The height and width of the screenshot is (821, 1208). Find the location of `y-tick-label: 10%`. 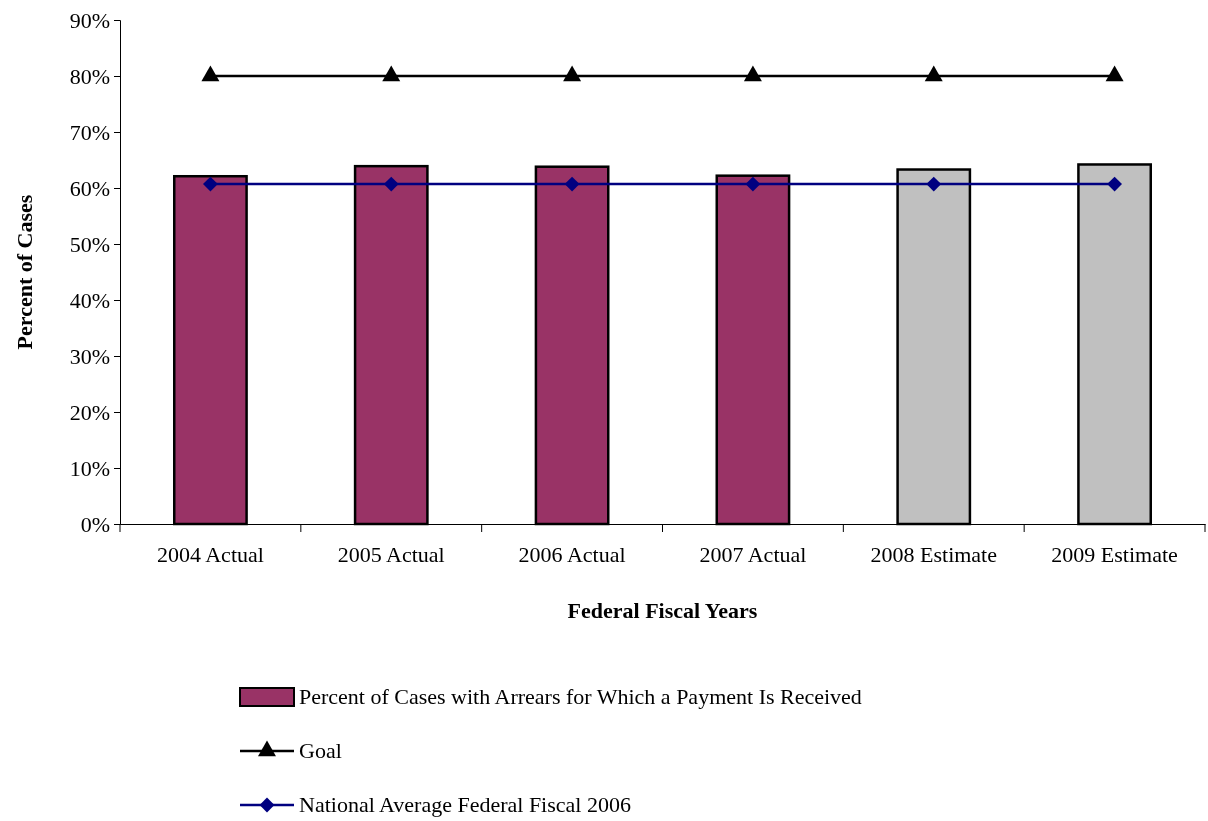

y-tick-label: 10% is located at coordinates (89, 468).